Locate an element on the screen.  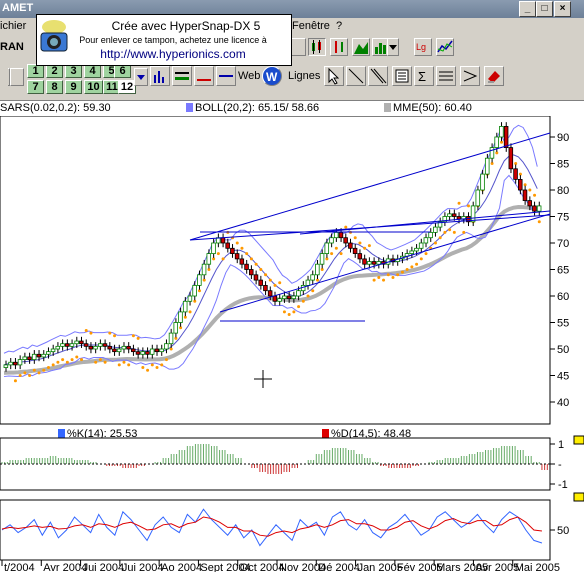
menu-fichier: ichier is located at coordinates (13, 26).